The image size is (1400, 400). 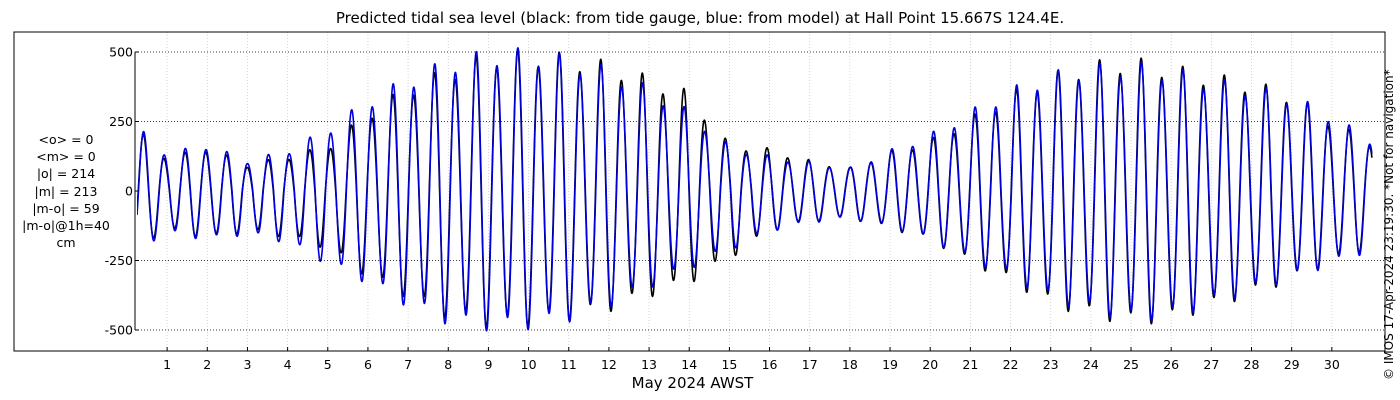 I want to click on x-axis-label: May 2024 AWST, so click(x=692, y=383).